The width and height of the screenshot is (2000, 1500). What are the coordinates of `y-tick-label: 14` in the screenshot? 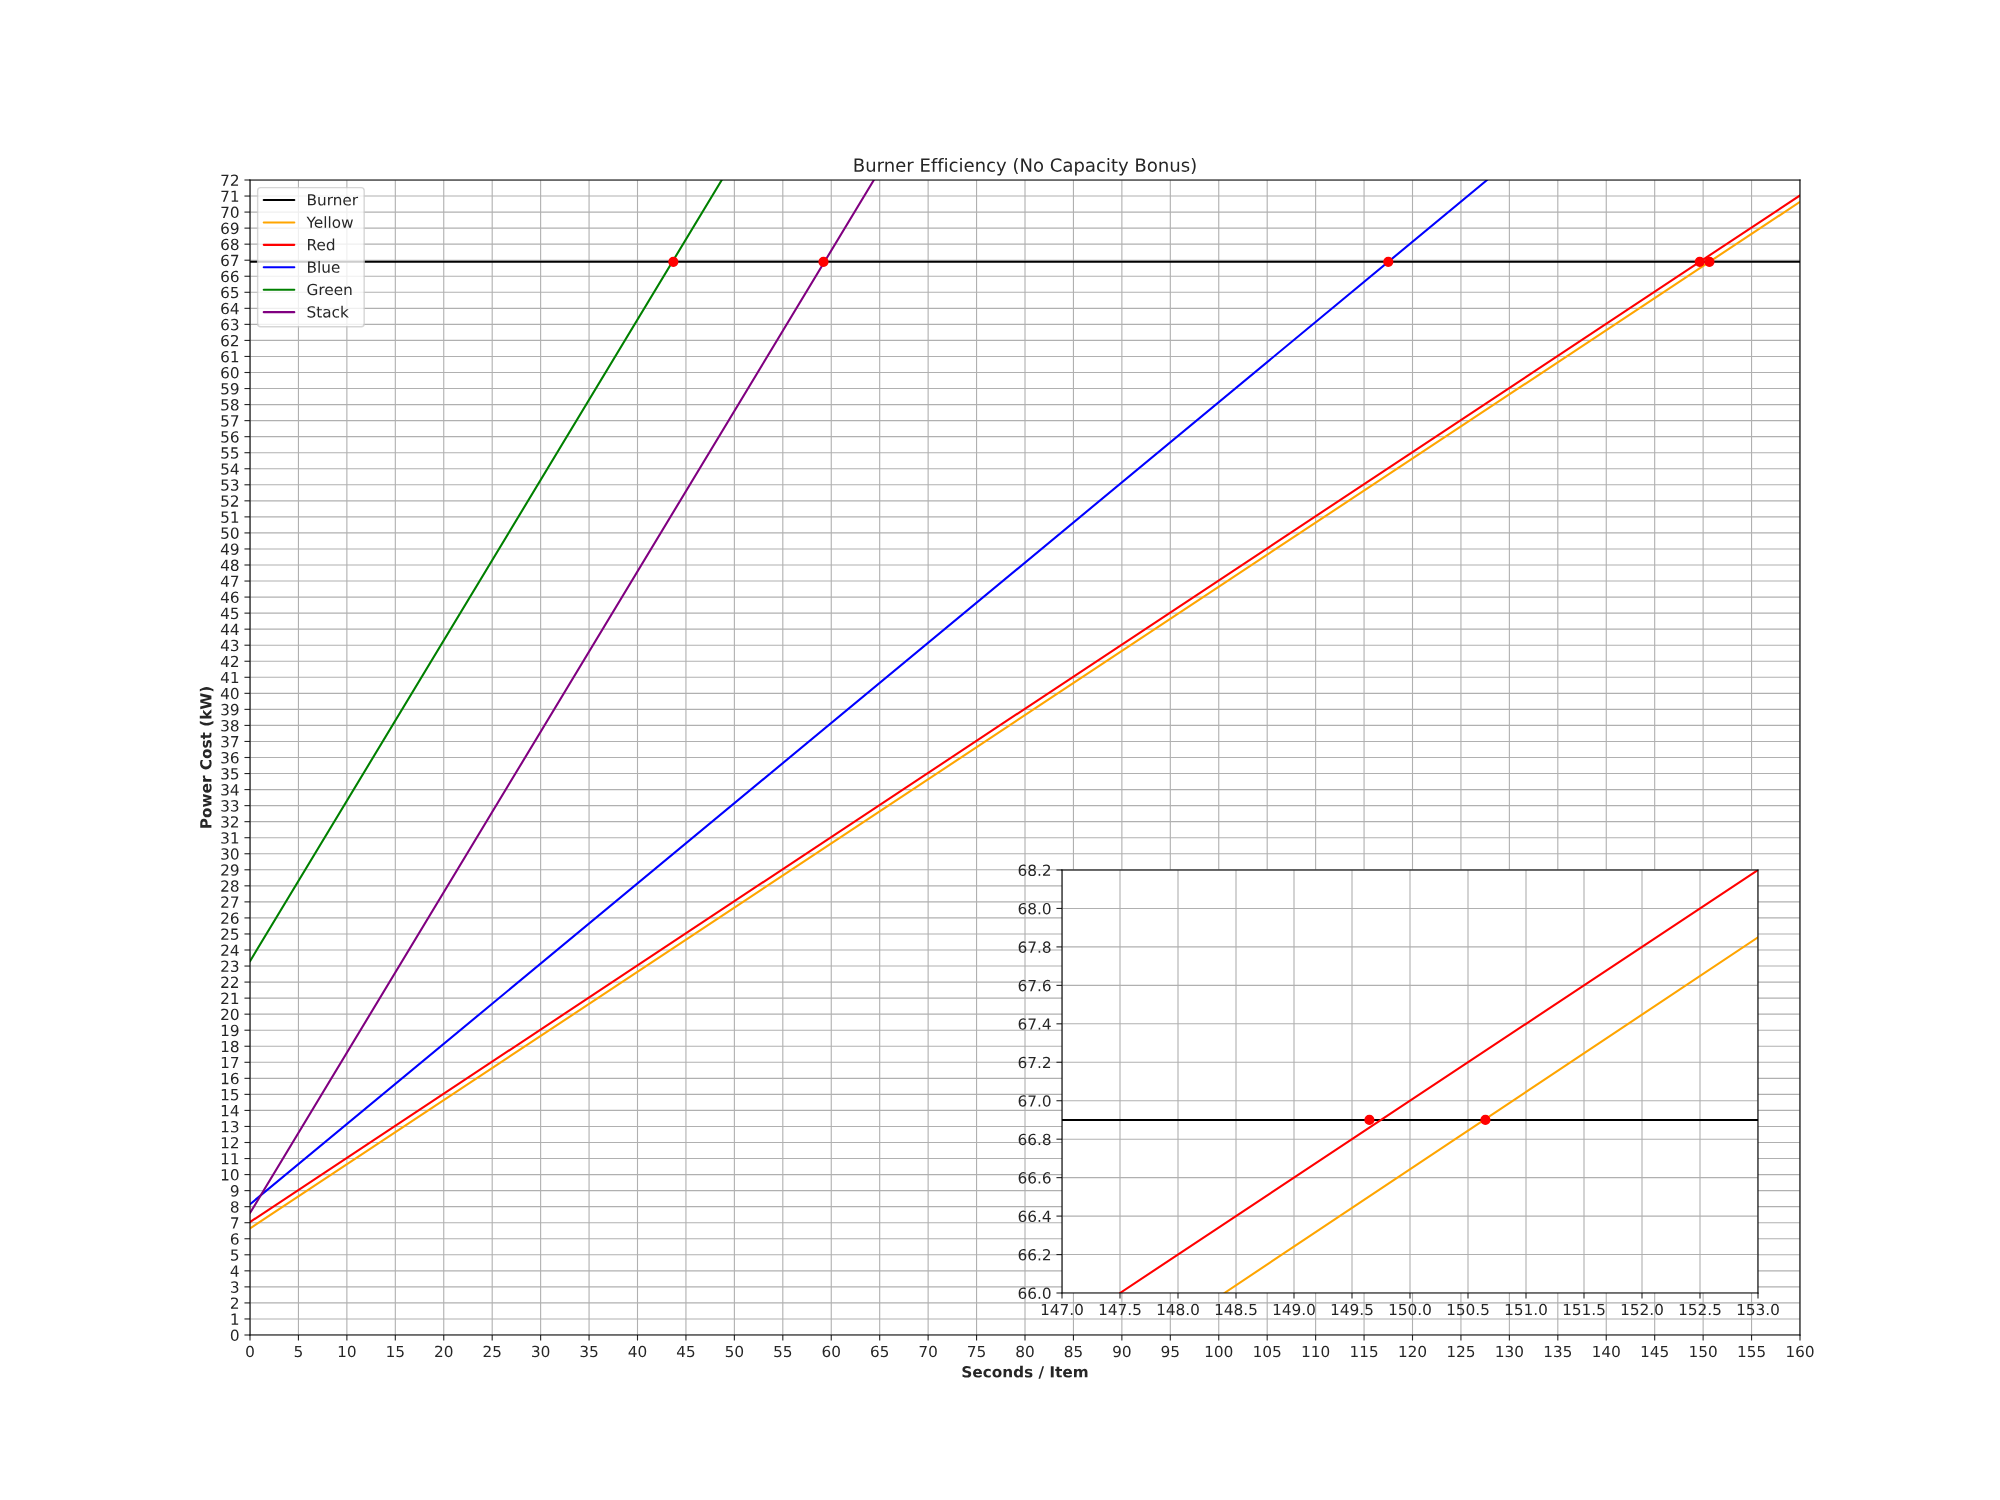 It's located at (230, 1111).